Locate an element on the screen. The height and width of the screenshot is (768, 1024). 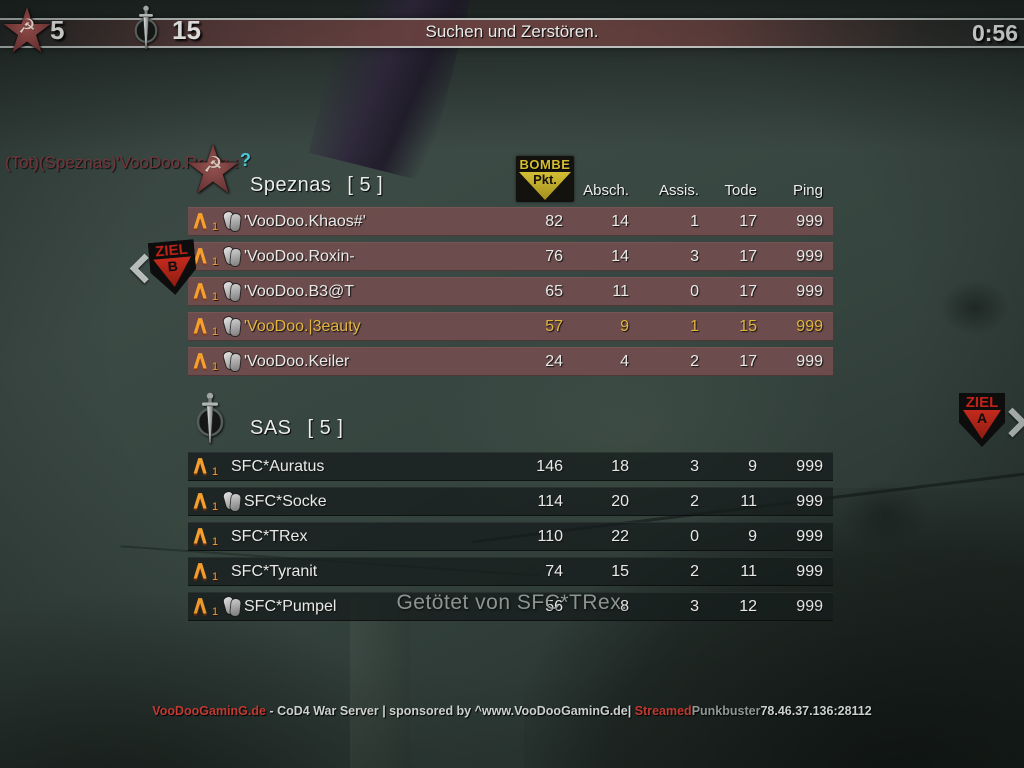
server-info-segment: 78.46.37.136:28112 is located at coordinates (816, 711).